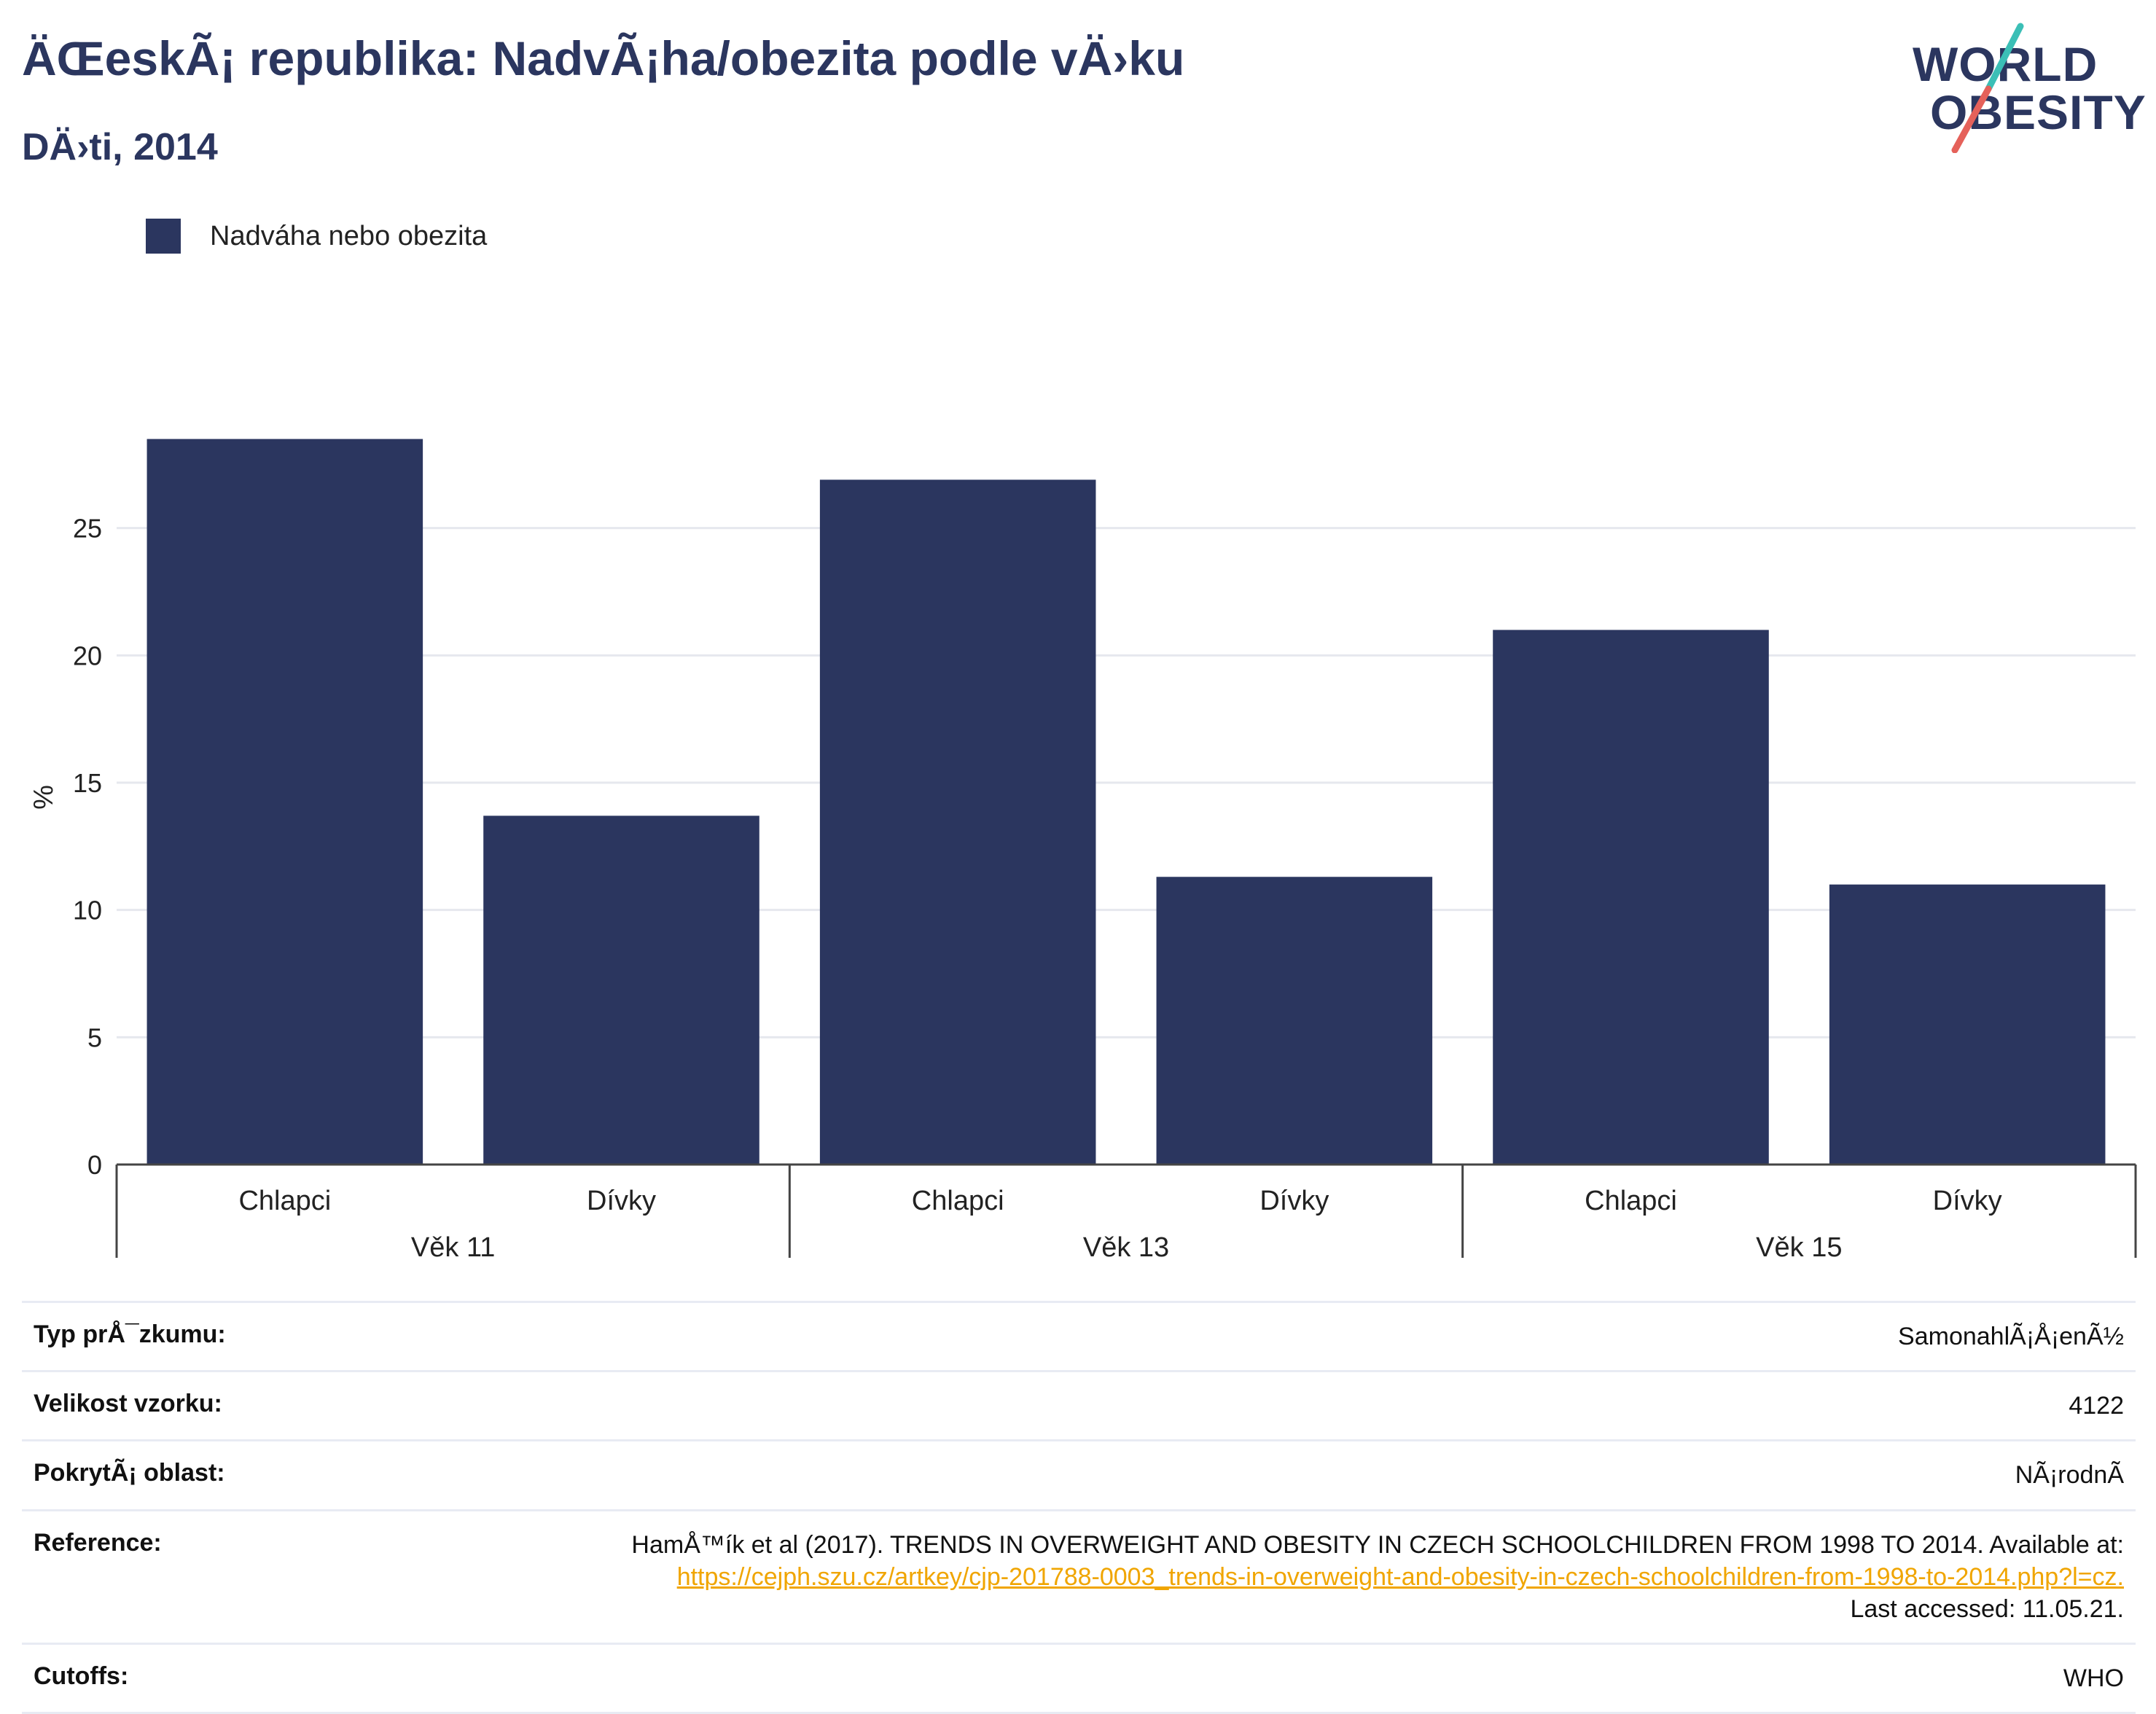 The width and height of the screenshot is (2156, 1714). I want to click on legend-label: Nadváha nebo obezita, so click(349, 235).